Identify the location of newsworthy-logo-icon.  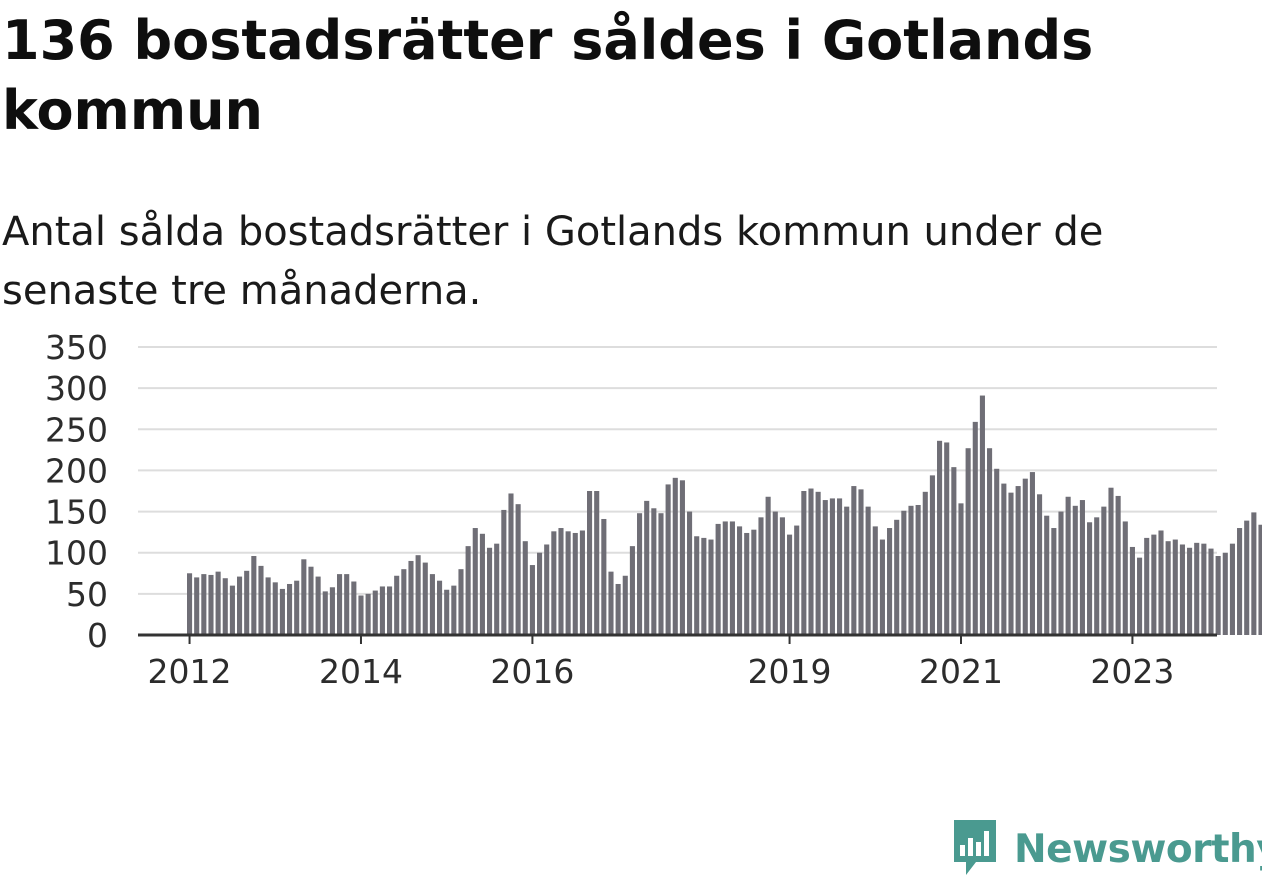
(975, 849).